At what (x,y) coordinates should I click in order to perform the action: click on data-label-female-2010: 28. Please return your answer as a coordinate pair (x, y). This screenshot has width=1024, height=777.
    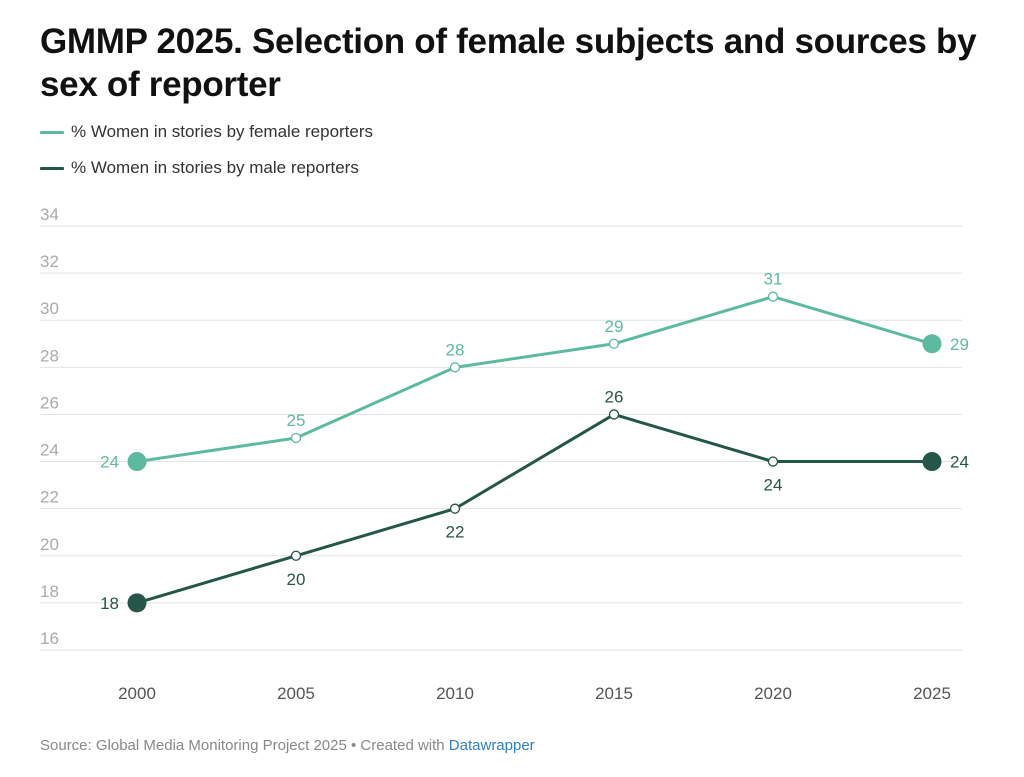
    Looking at the image, I should click on (455, 349).